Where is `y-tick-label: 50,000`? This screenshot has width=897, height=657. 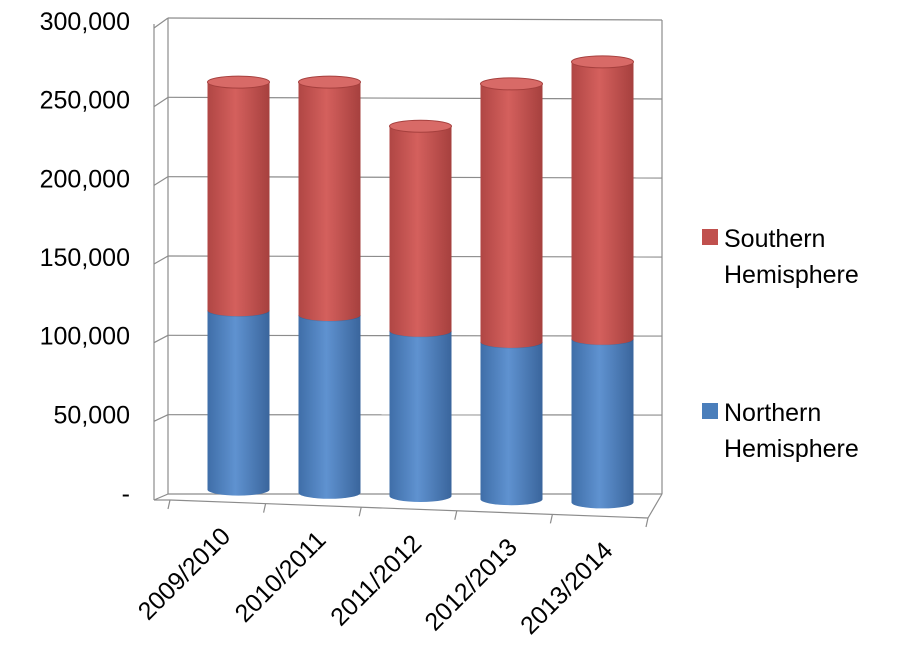
y-tick-label: 50,000 is located at coordinates (92, 415).